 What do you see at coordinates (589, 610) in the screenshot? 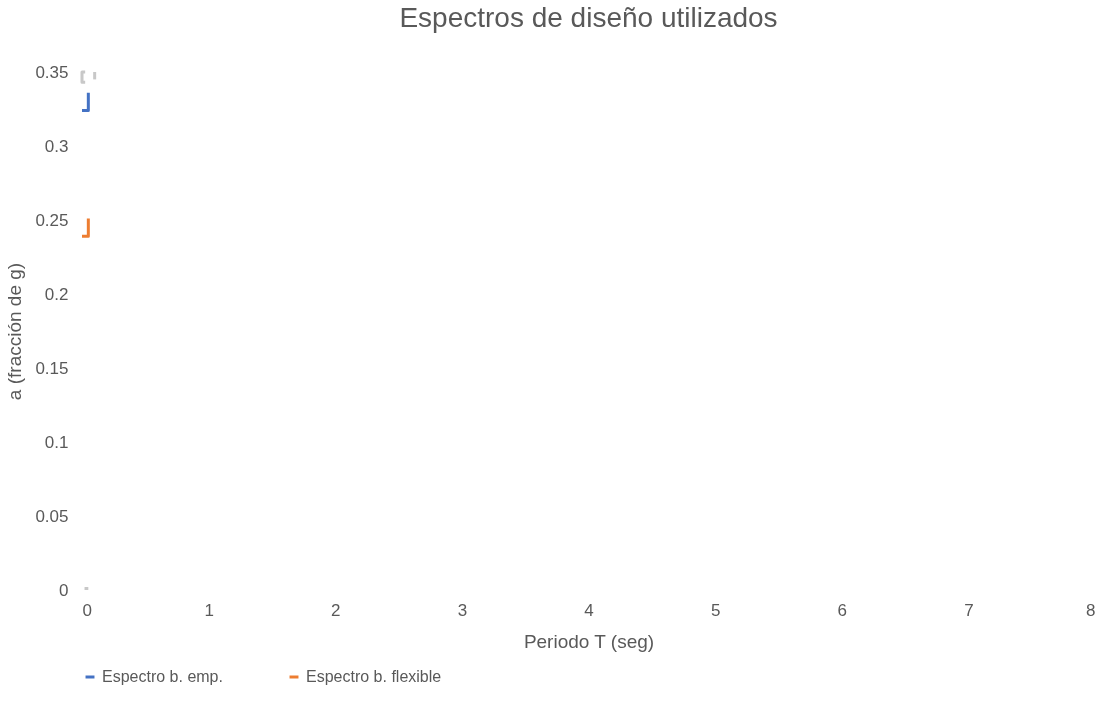
I see `x-tick-label: 4` at bounding box center [589, 610].